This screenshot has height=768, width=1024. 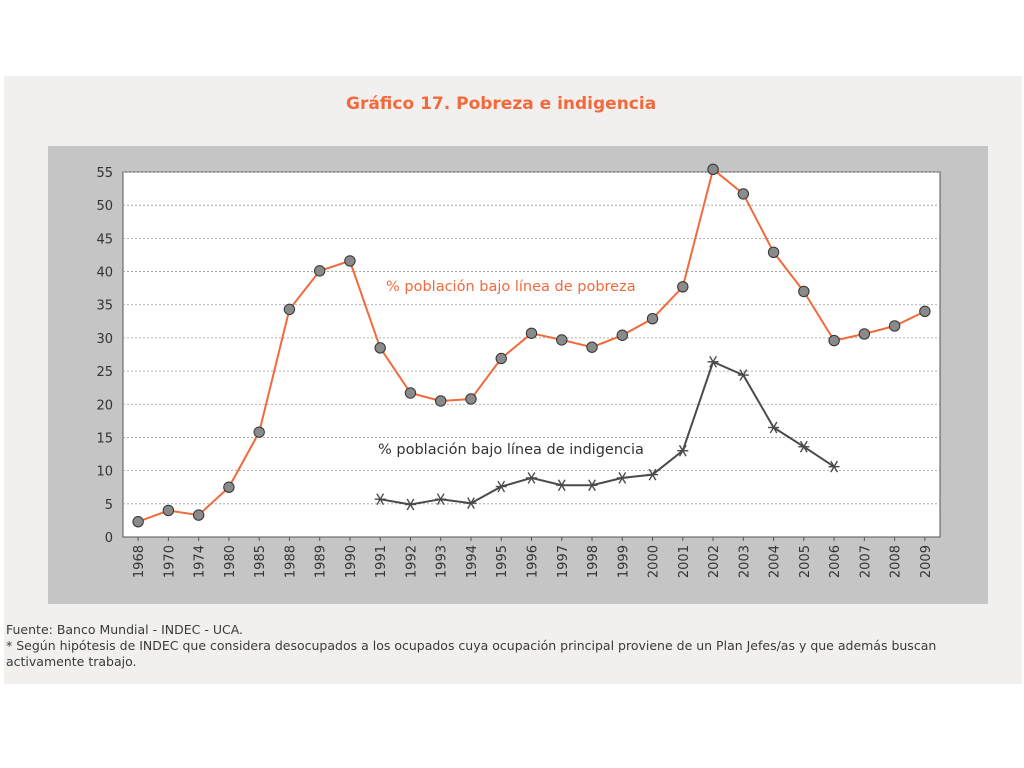 I want to click on x-tick-label: 1994, so click(x=472, y=561).